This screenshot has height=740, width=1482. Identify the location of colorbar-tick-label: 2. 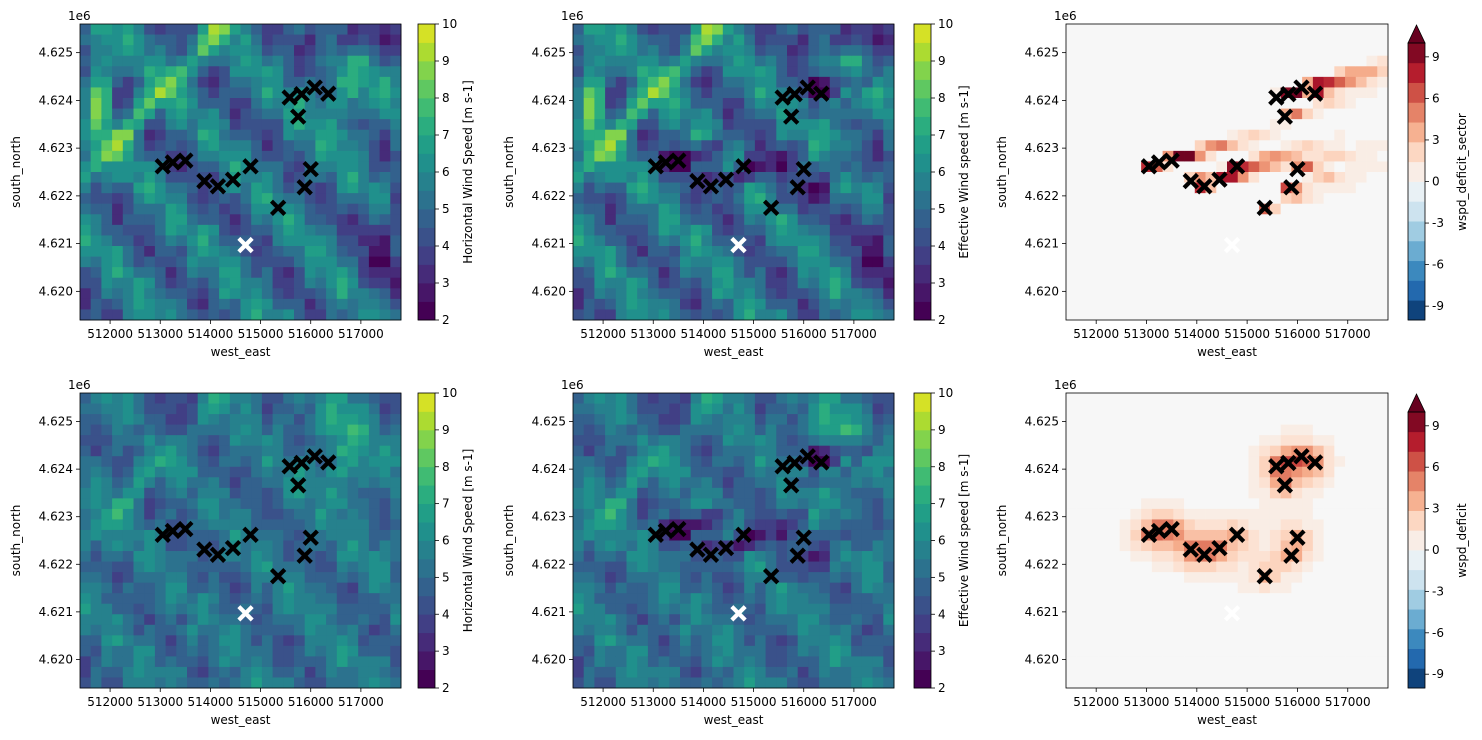
(942, 688).